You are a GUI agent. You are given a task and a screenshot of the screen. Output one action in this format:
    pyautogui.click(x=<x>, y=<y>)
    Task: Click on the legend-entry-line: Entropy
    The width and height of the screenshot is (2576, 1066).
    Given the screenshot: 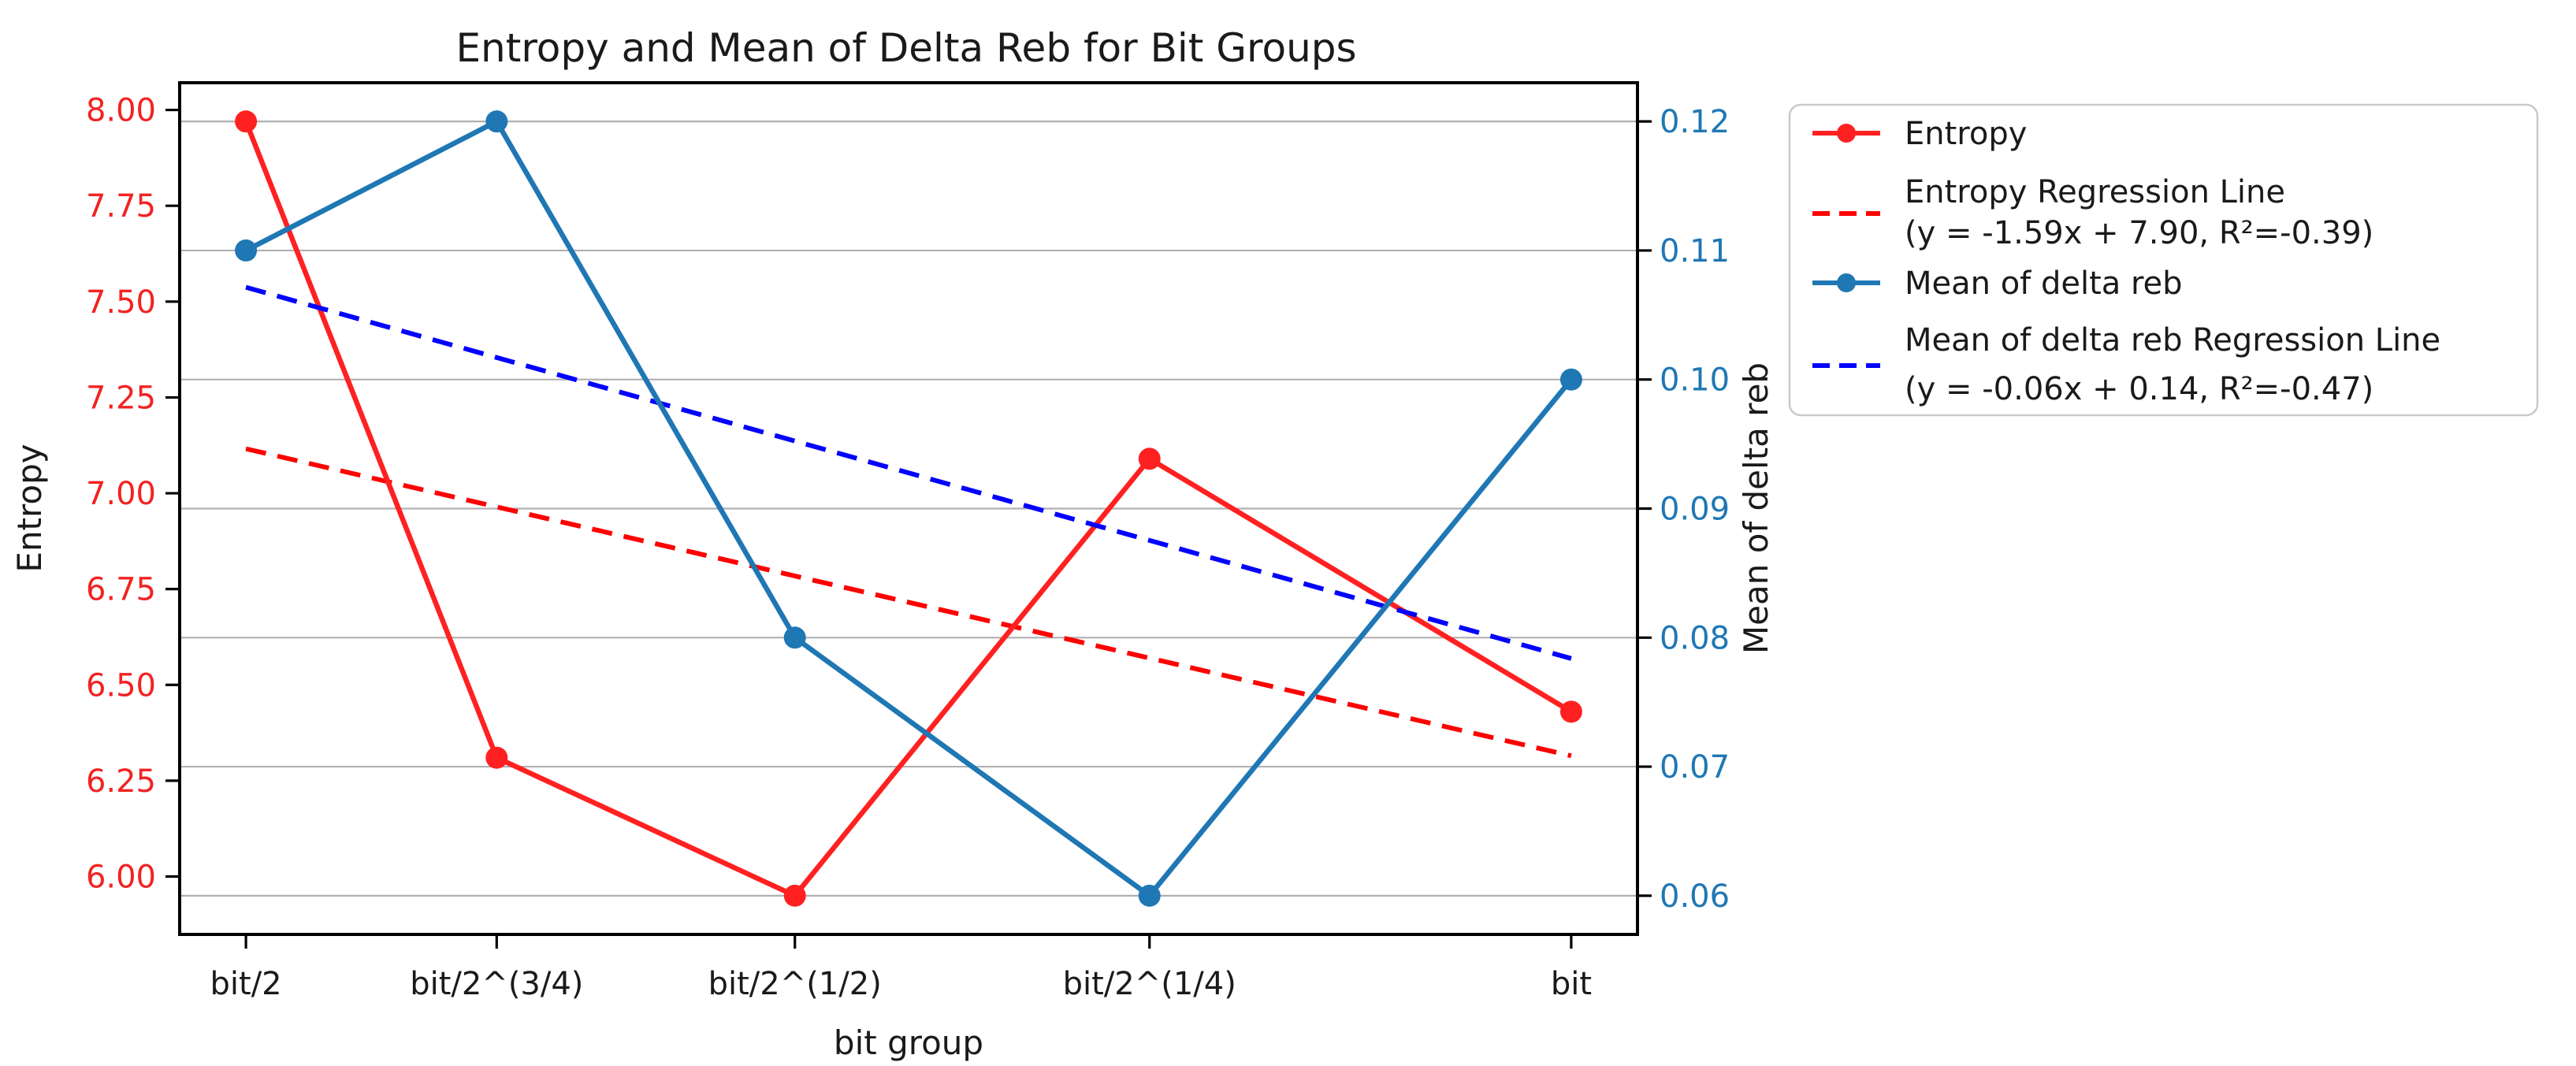 What is the action you would take?
    pyautogui.click(x=1966, y=134)
    